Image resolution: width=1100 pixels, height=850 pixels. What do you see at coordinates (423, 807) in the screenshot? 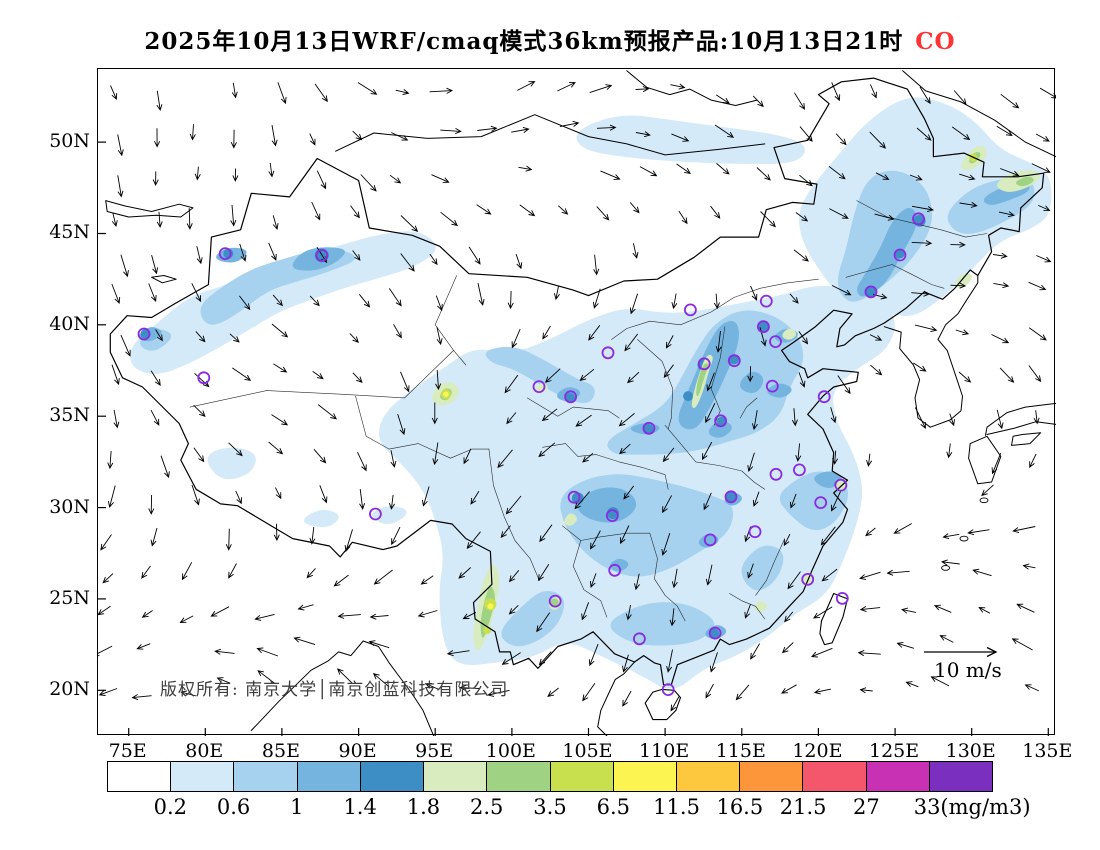
I see `colorbar-tick-label: 1.8` at bounding box center [423, 807].